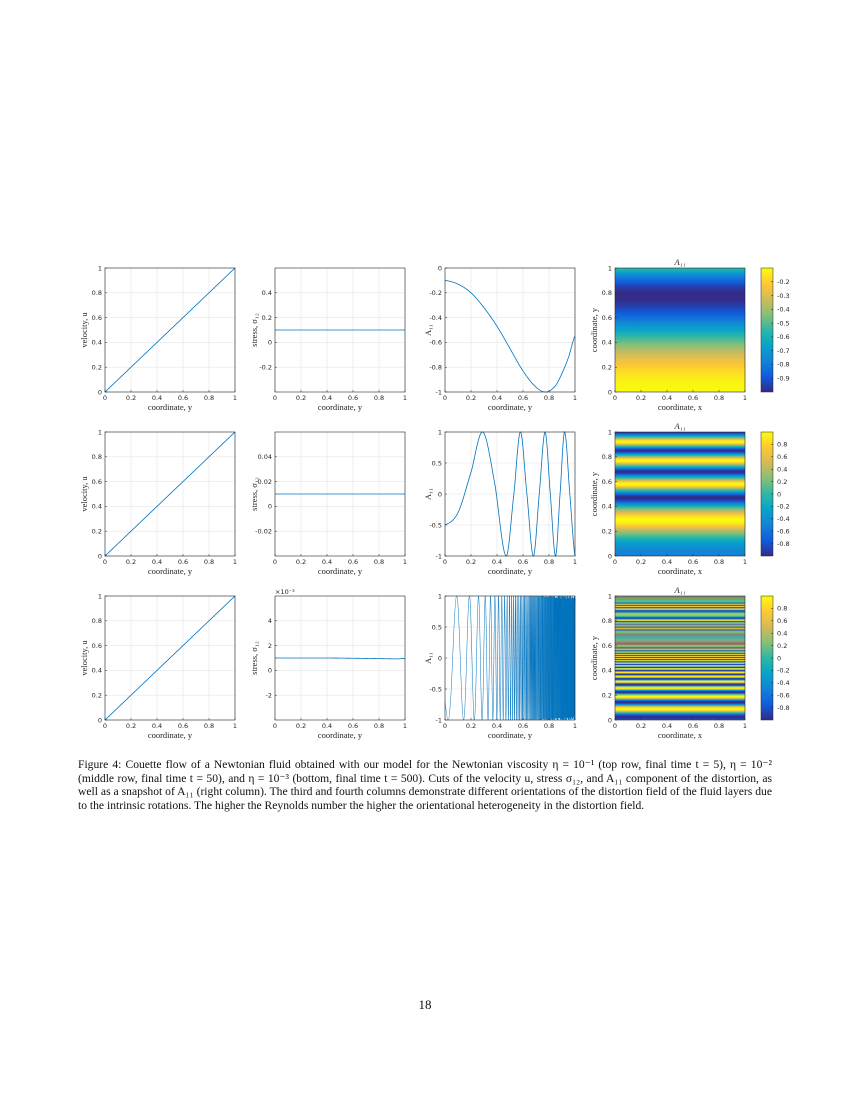  I want to click on heatmap-title: A₁₁, so click(679, 262).